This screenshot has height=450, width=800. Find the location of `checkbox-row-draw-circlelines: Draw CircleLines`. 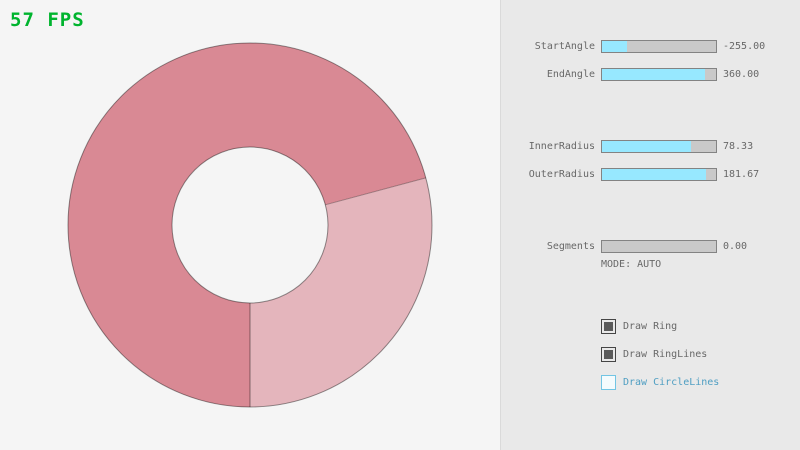

checkbox-row-draw-circlelines: Draw CircleLines is located at coordinates (650, 382).